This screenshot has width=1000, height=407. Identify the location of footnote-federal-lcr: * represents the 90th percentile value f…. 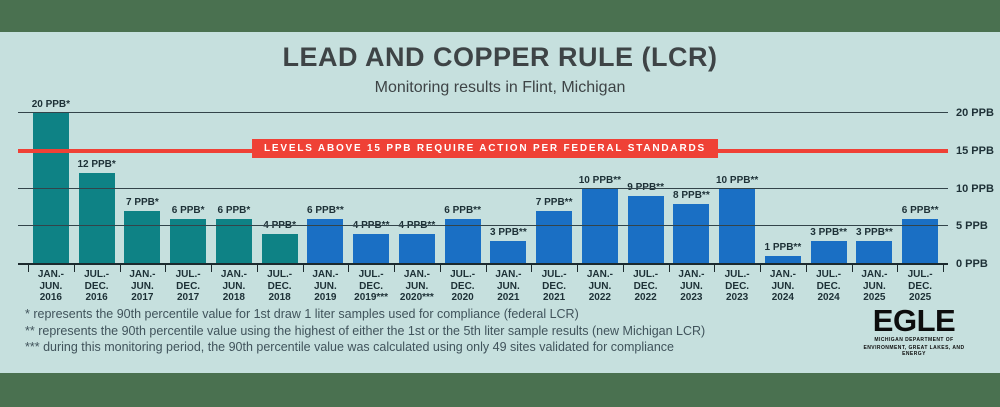
(302, 314).